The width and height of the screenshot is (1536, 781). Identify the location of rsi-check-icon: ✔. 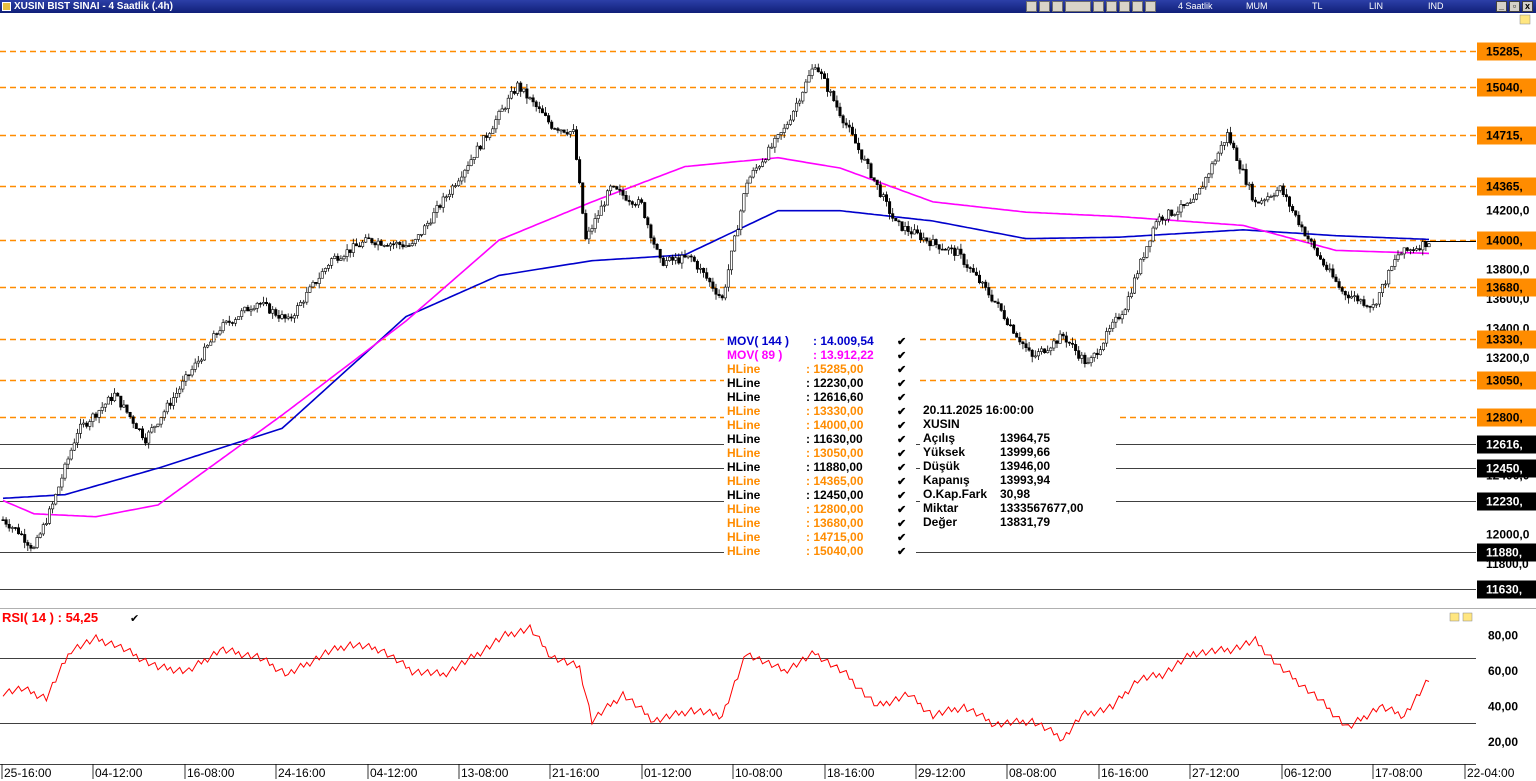
(134, 619).